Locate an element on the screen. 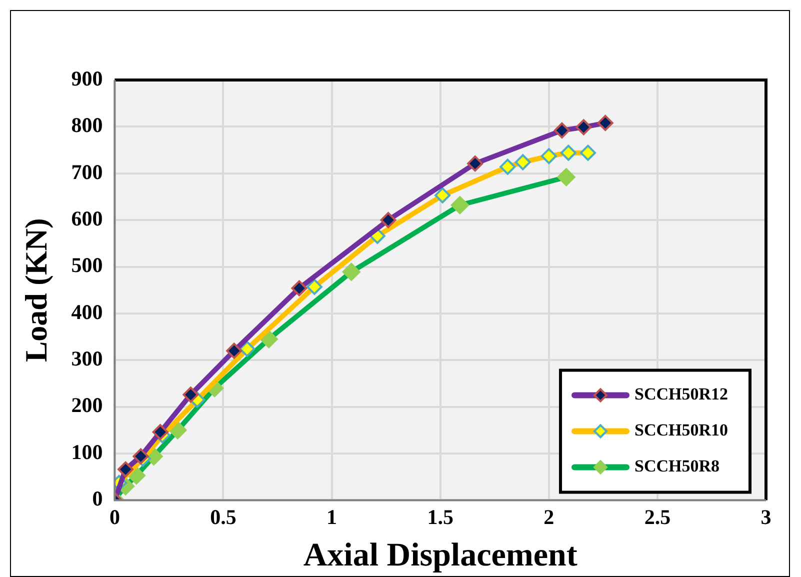 This screenshot has width=801, height=577. x-tick-label: 2.5 is located at coordinates (657, 517).